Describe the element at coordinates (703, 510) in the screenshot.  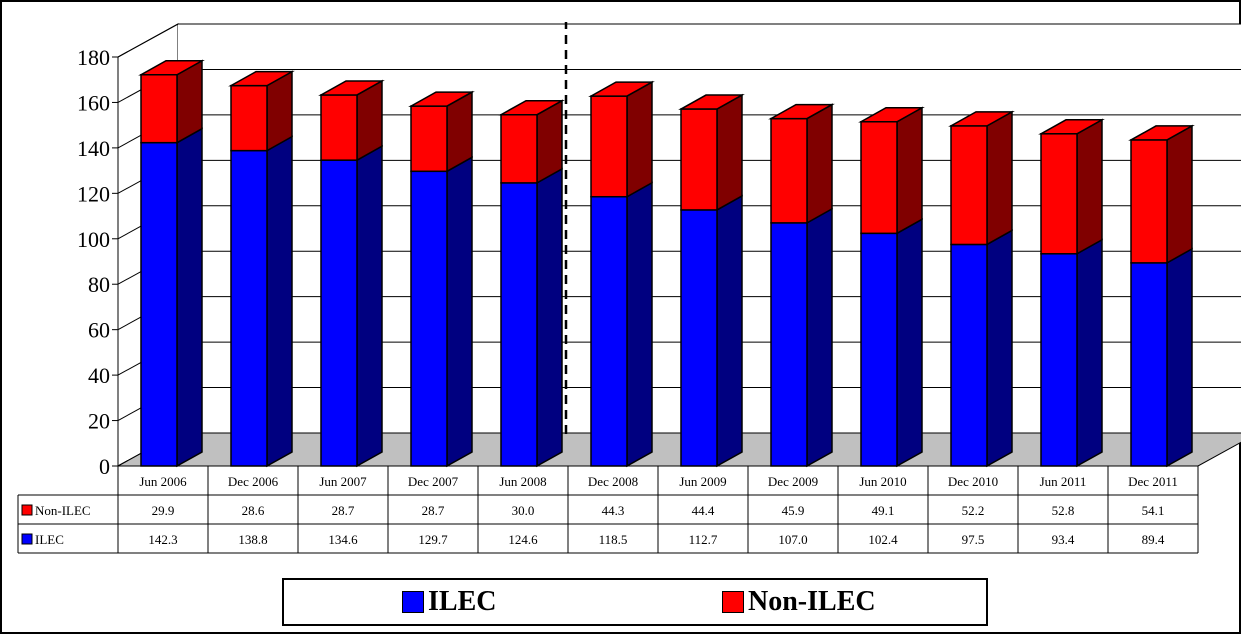
I see `non-ilec-value: 44.4` at that location.